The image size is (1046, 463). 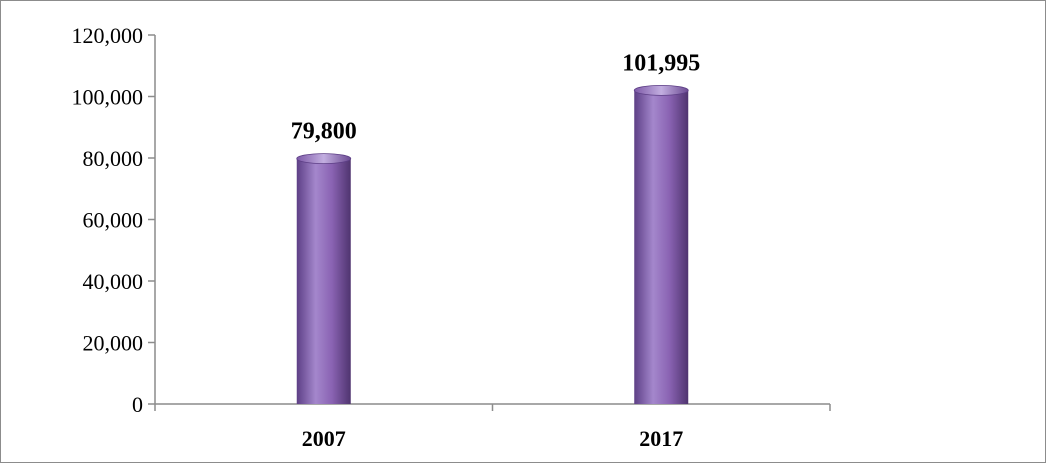 What do you see at coordinates (113, 220) in the screenshot?
I see `y-tick-label: 60,000` at bounding box center [113, 220].